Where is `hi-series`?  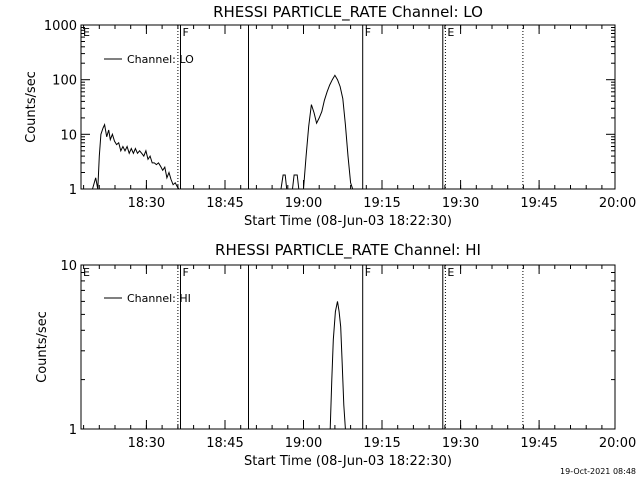 hi-series is located at coordinates (337, 365).